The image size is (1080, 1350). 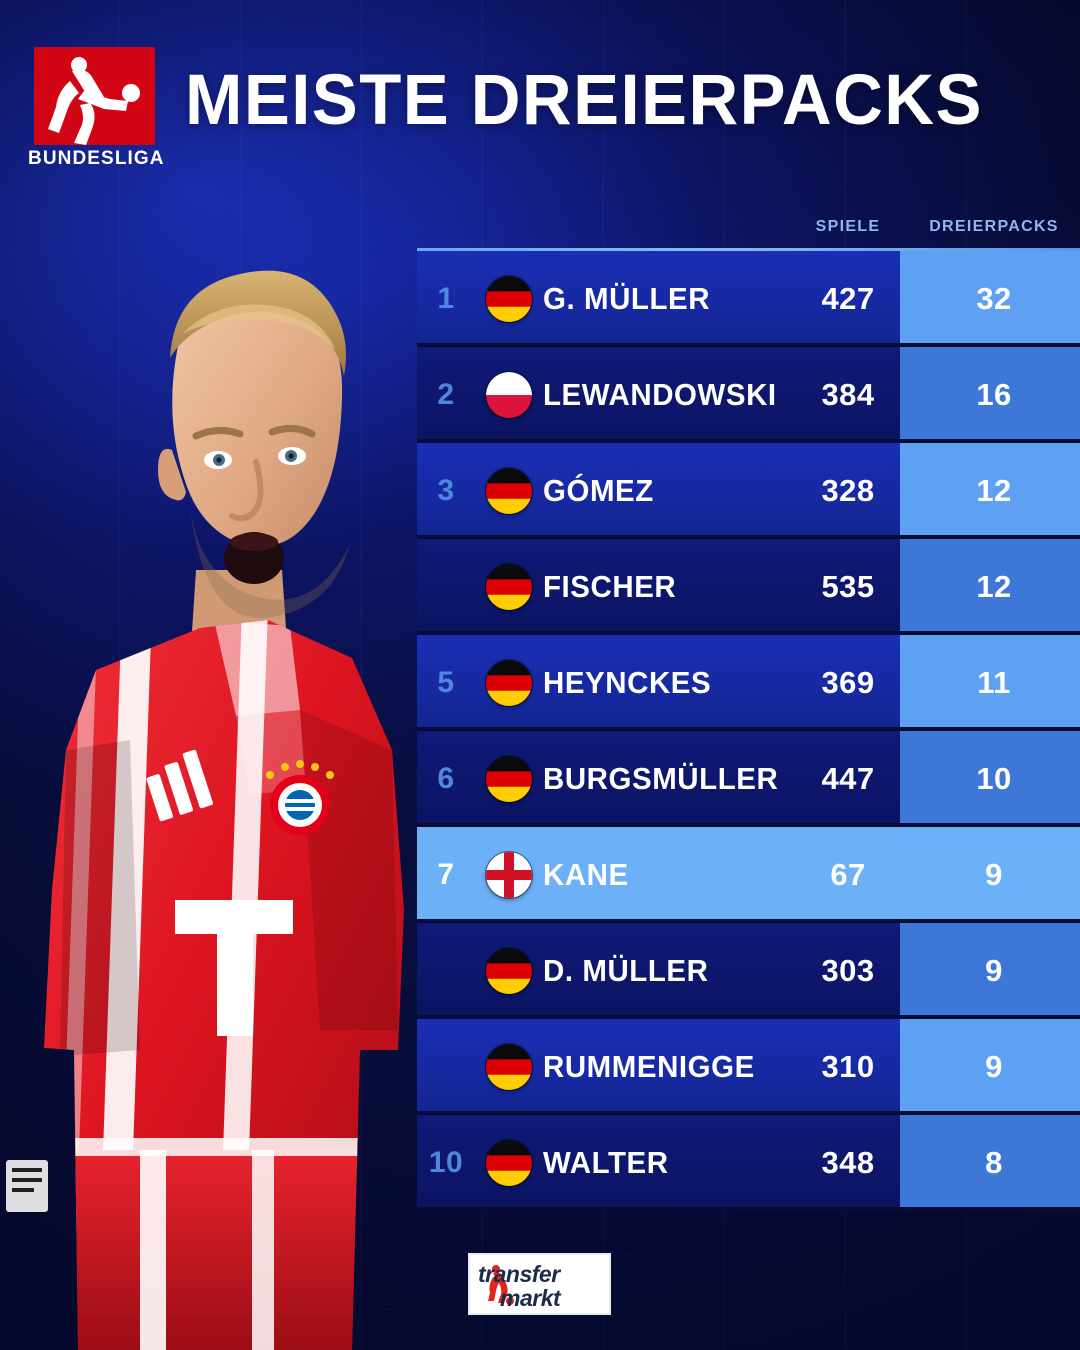 I want to click on adidas-stripes-icon, so click(x=179, y=785).